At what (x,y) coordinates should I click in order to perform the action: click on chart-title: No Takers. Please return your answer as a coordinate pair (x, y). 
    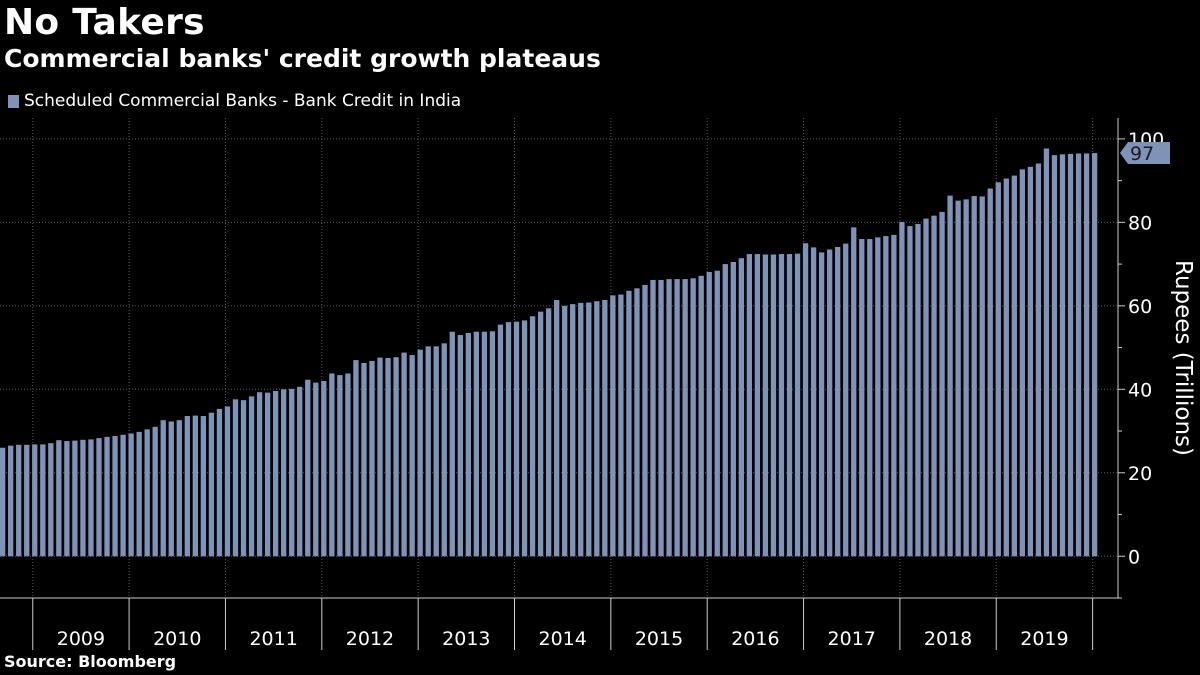
    Looking at the image, I should click on (104, 22).